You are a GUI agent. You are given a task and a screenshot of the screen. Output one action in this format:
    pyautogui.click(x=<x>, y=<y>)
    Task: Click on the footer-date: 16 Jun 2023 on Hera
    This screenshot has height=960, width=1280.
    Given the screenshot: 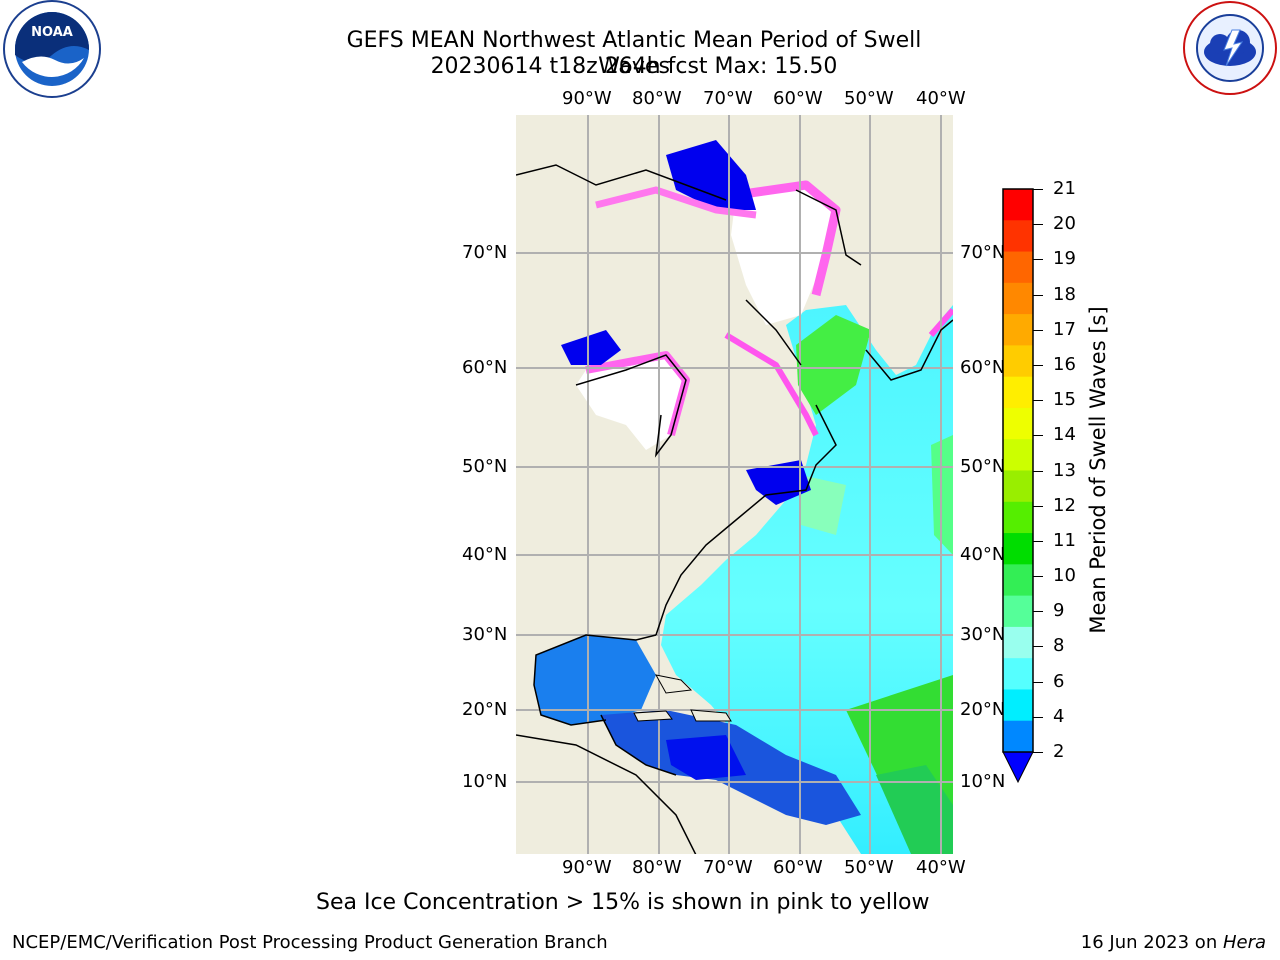 What is the action you would take?
    pyautogui.click(x=1173, y=942)
    